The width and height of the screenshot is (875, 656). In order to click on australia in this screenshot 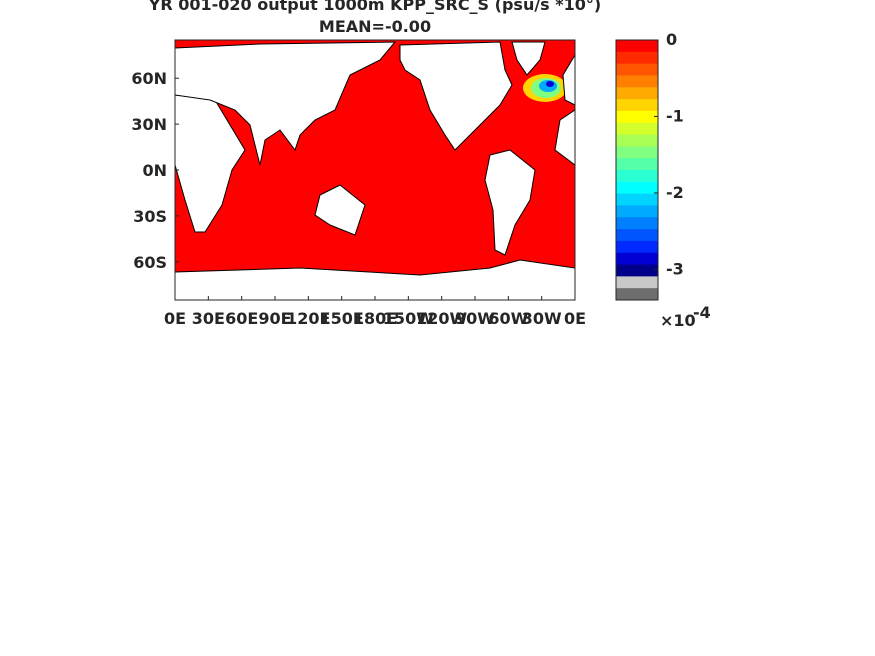, I will do `click(340, 210)`.